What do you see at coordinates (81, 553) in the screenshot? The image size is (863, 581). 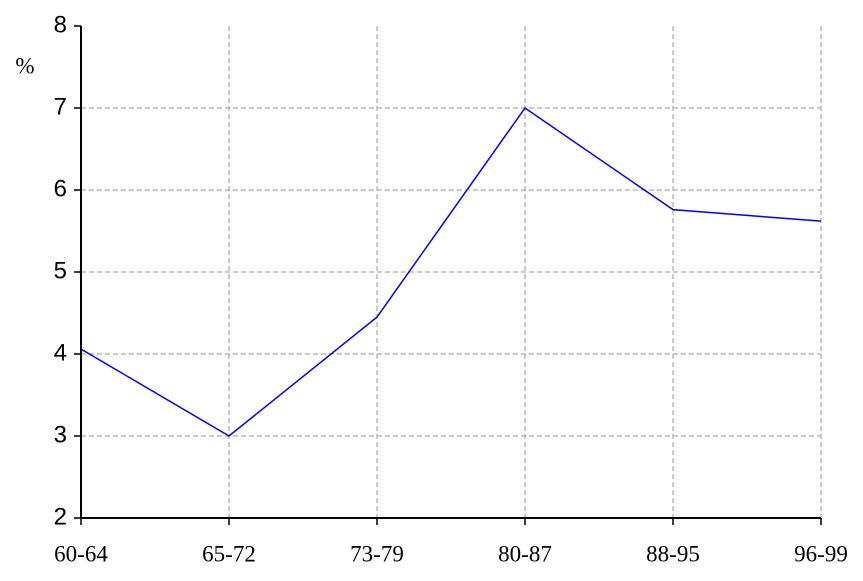 I see `x-tick-label: 60-64` at bounding box center [81, 553].